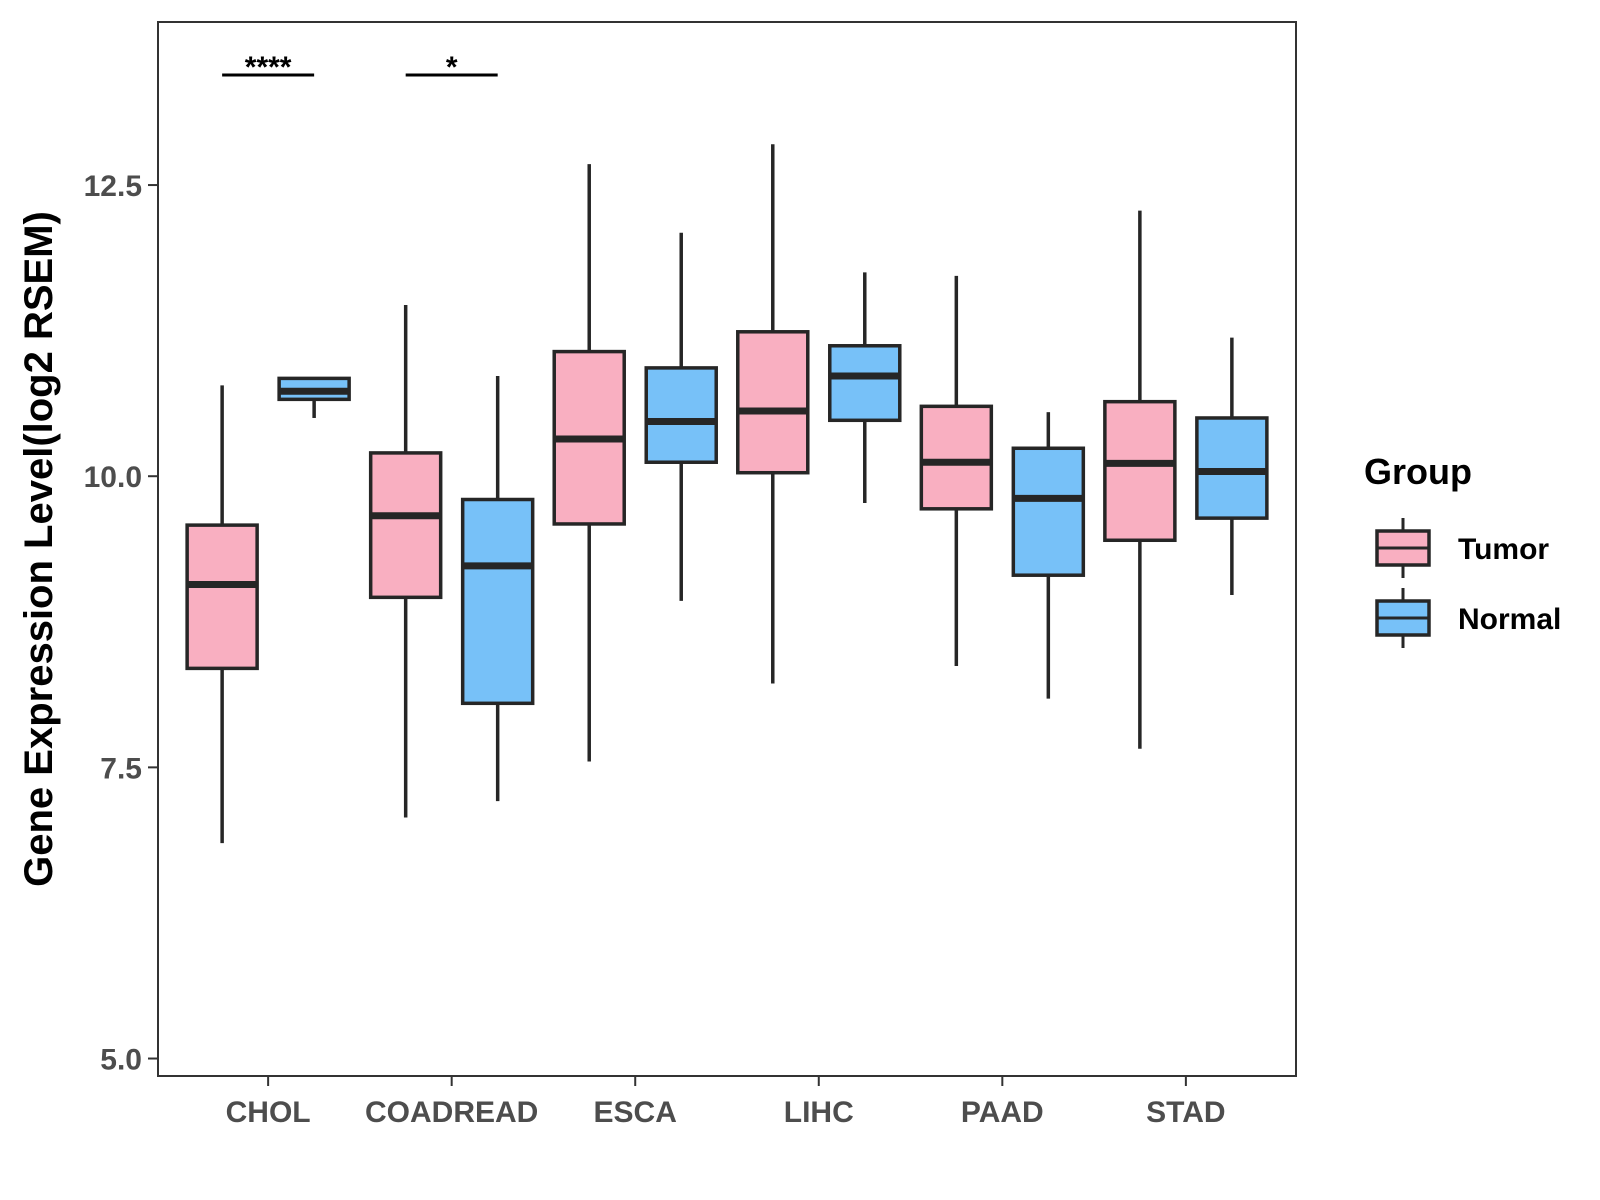 The image size is (1600, 1200). I want to click on y-axis: 5.0 7.5 10.0 12.5, so click(121, 623).